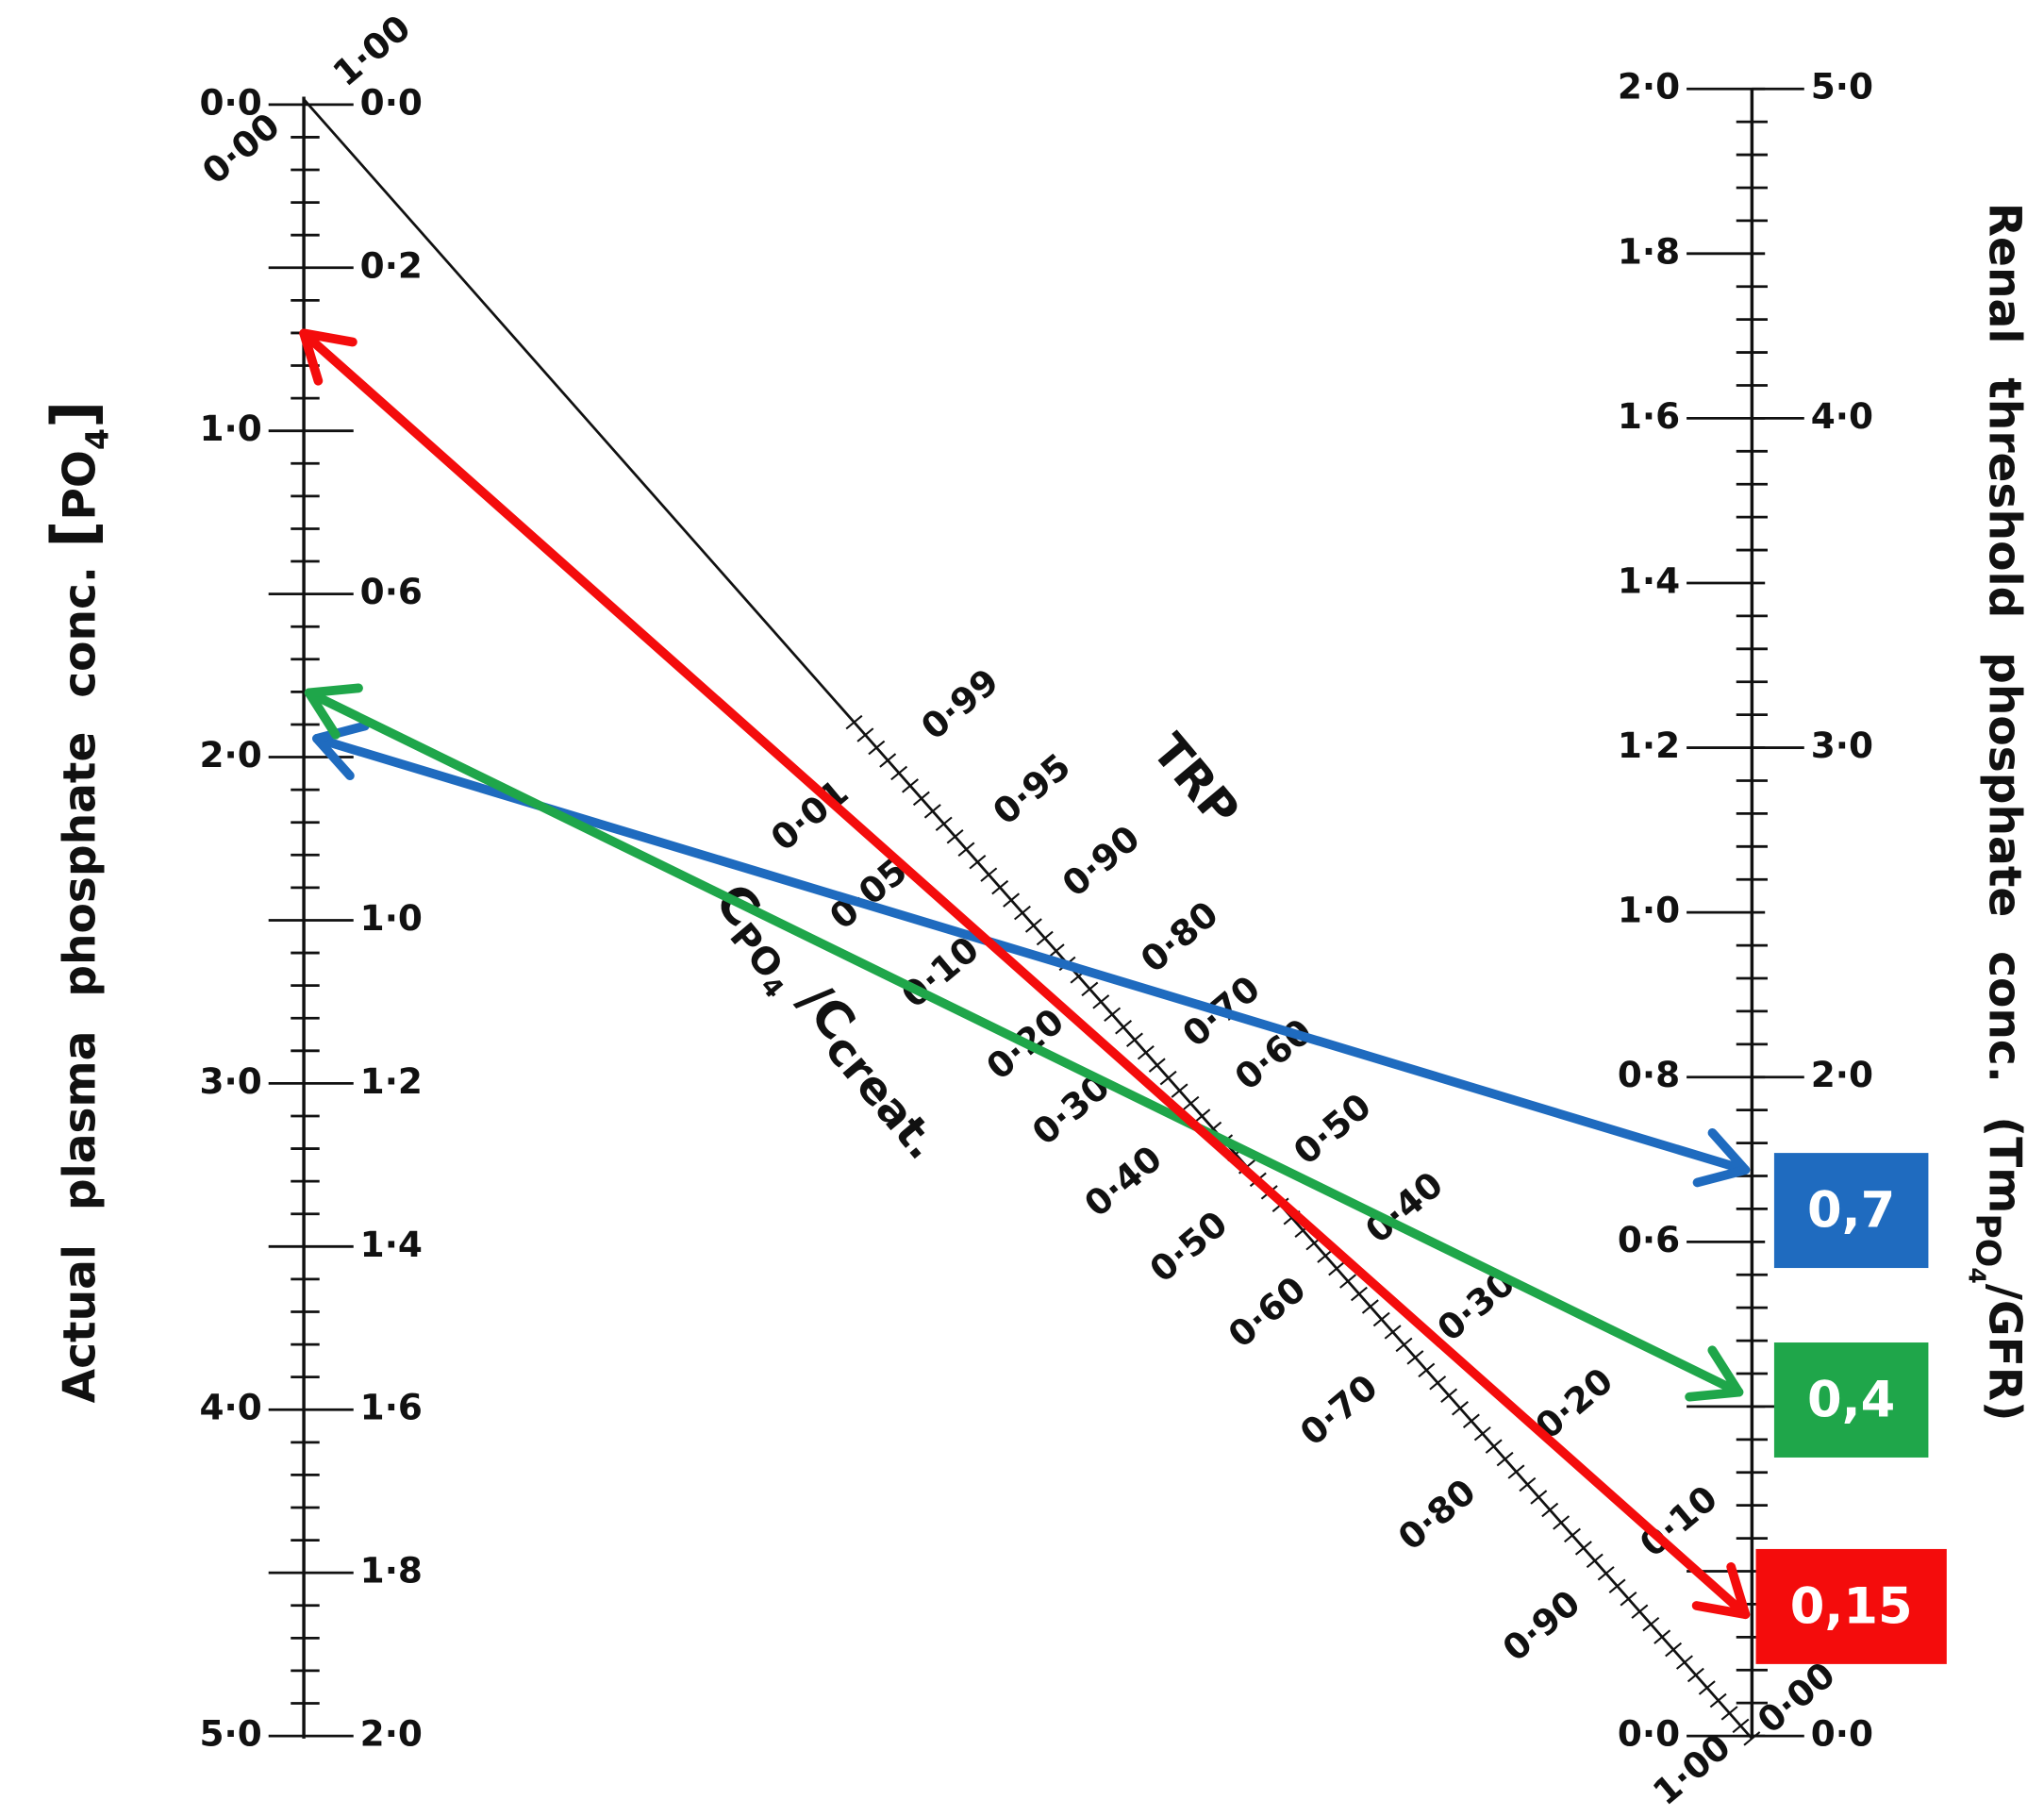  What do you see at coordinates (2005, 708) in the screenshot?
I see `right-axis-title-text: Renal threshold phosphate conc. (Tm` at bounding box center [2005, 708].